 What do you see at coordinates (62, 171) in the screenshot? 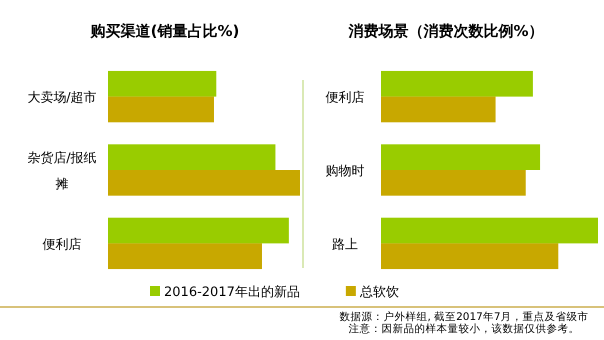
I see `y-tick-label: 杂货店/报纸摊` at bounding box center [62, 171].